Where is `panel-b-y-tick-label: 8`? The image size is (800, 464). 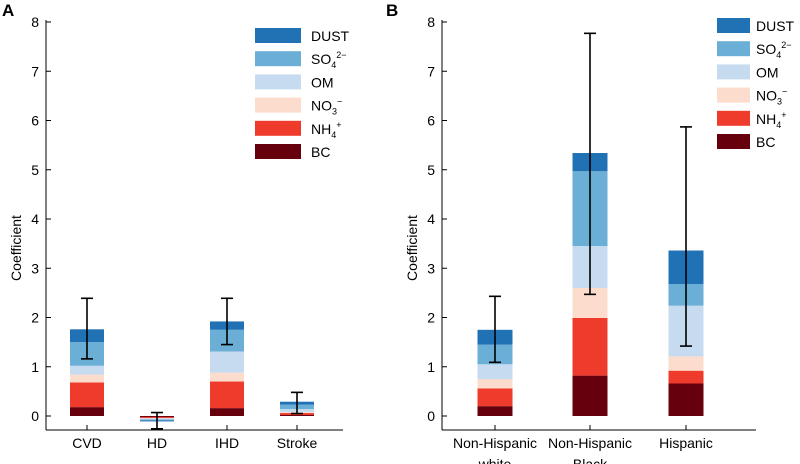
panel-b-y-tick-label: 8 is located at coordinates (431, 22).